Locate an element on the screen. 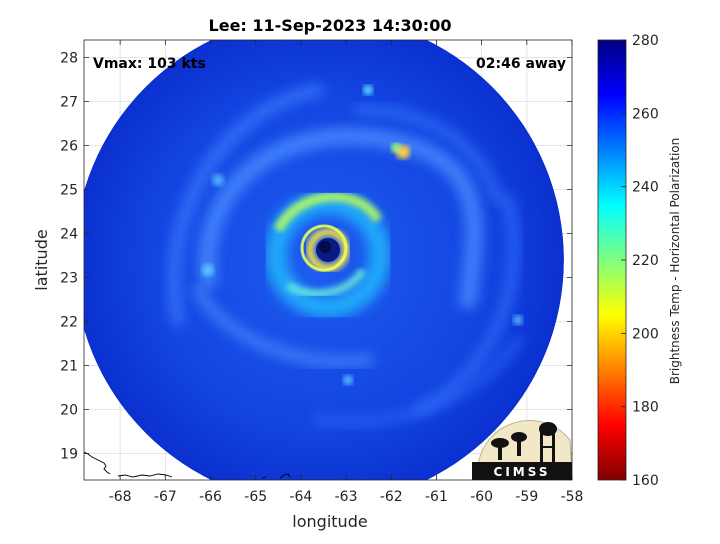 The image size is (720, 544). eyewall-edge is located at coordinates (324, 248).